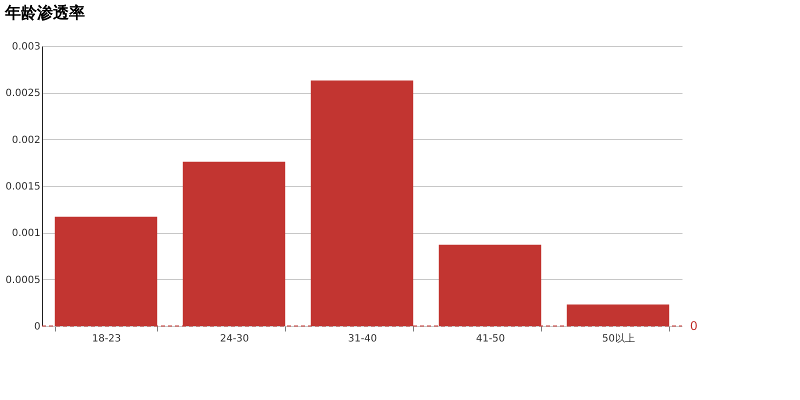  I want to click on x-tick-label: 24-30, so click(235, 339).